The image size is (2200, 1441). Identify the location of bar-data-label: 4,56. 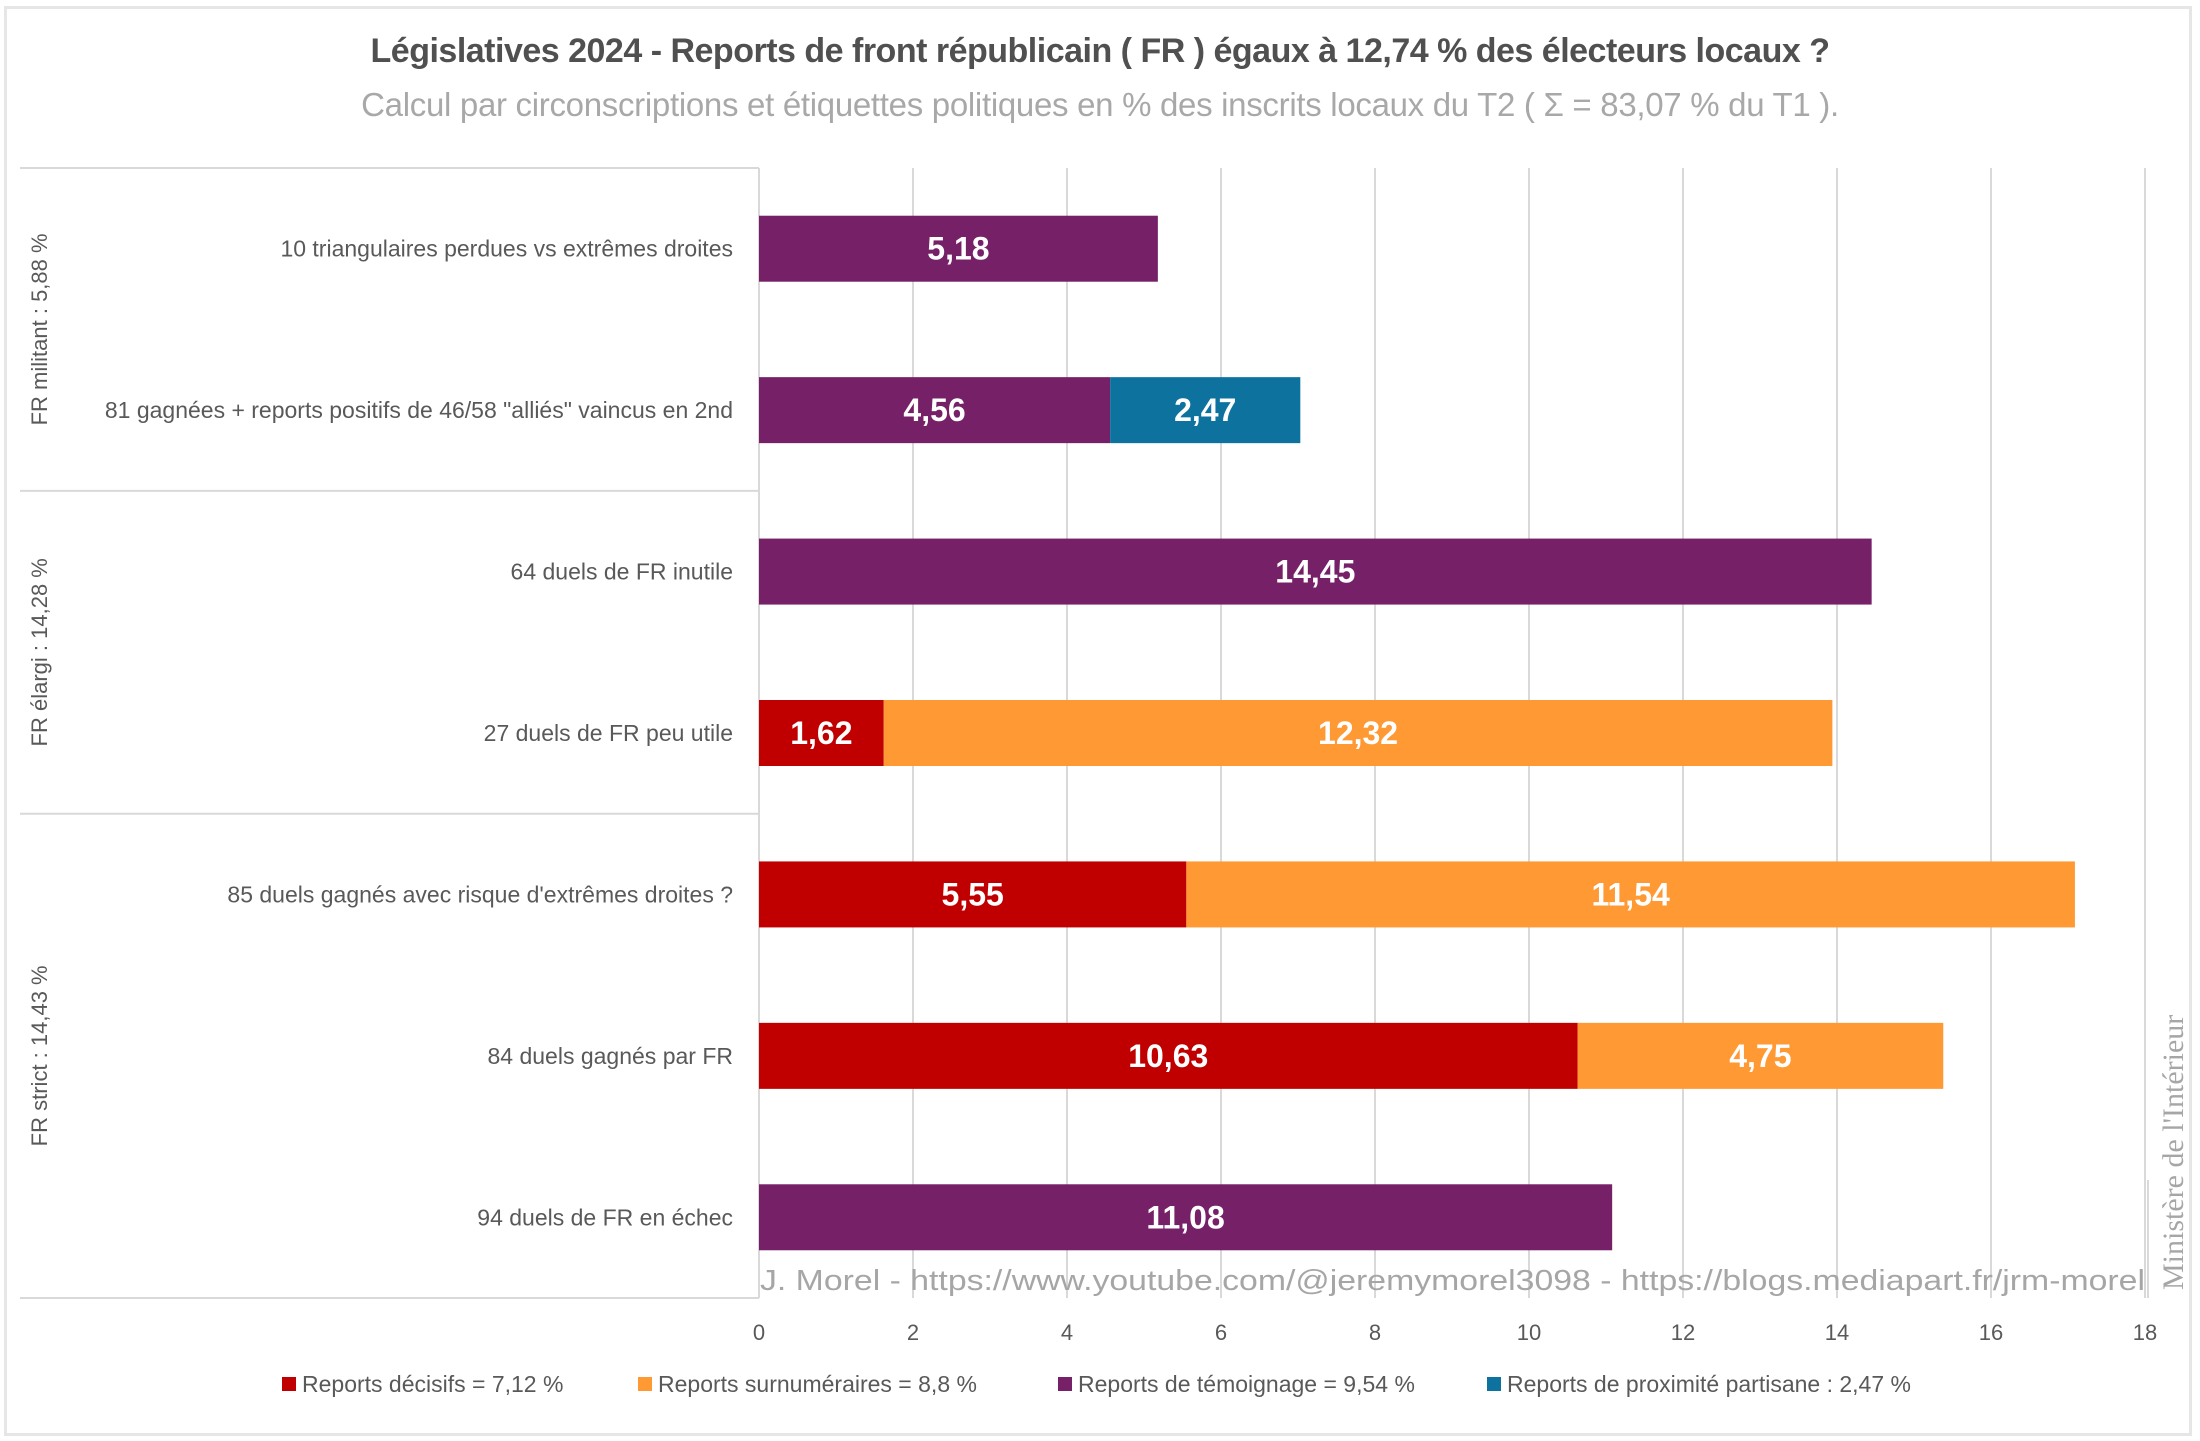
(934, 410).